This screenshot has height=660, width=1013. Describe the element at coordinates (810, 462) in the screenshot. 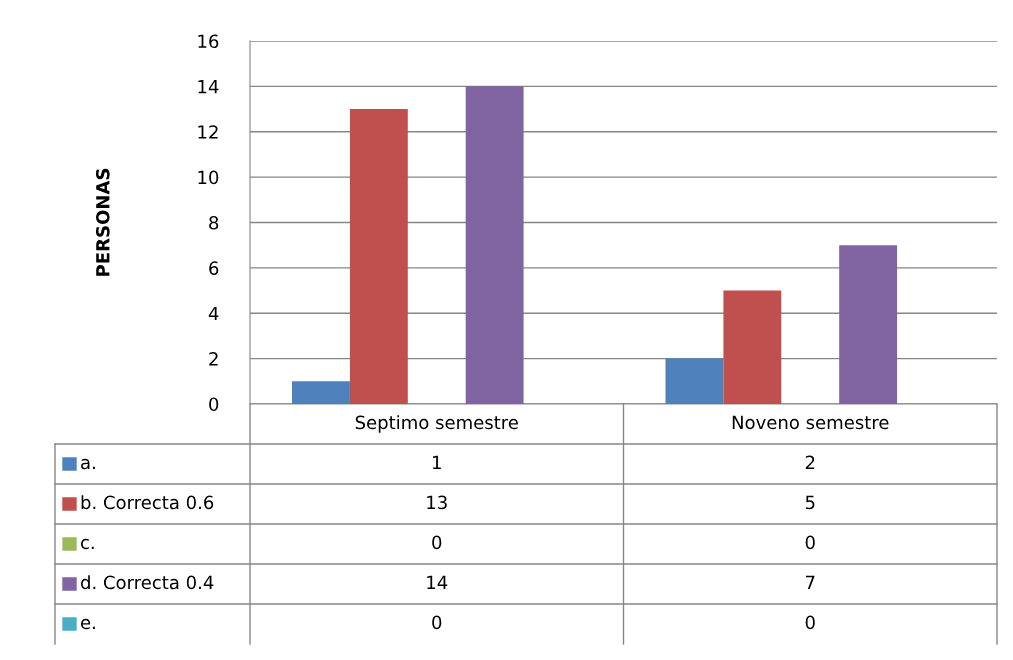

I see `data-label: 2` at that location.